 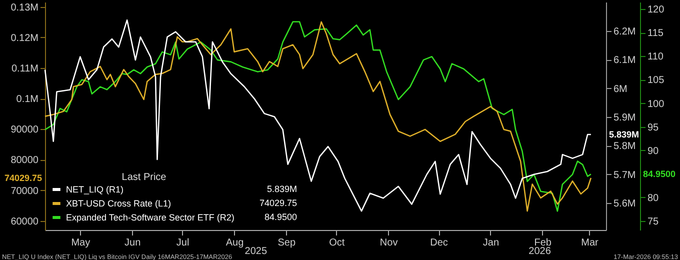 I want to click on y-tick-label: 0.13M, so click(x=24, y=8).